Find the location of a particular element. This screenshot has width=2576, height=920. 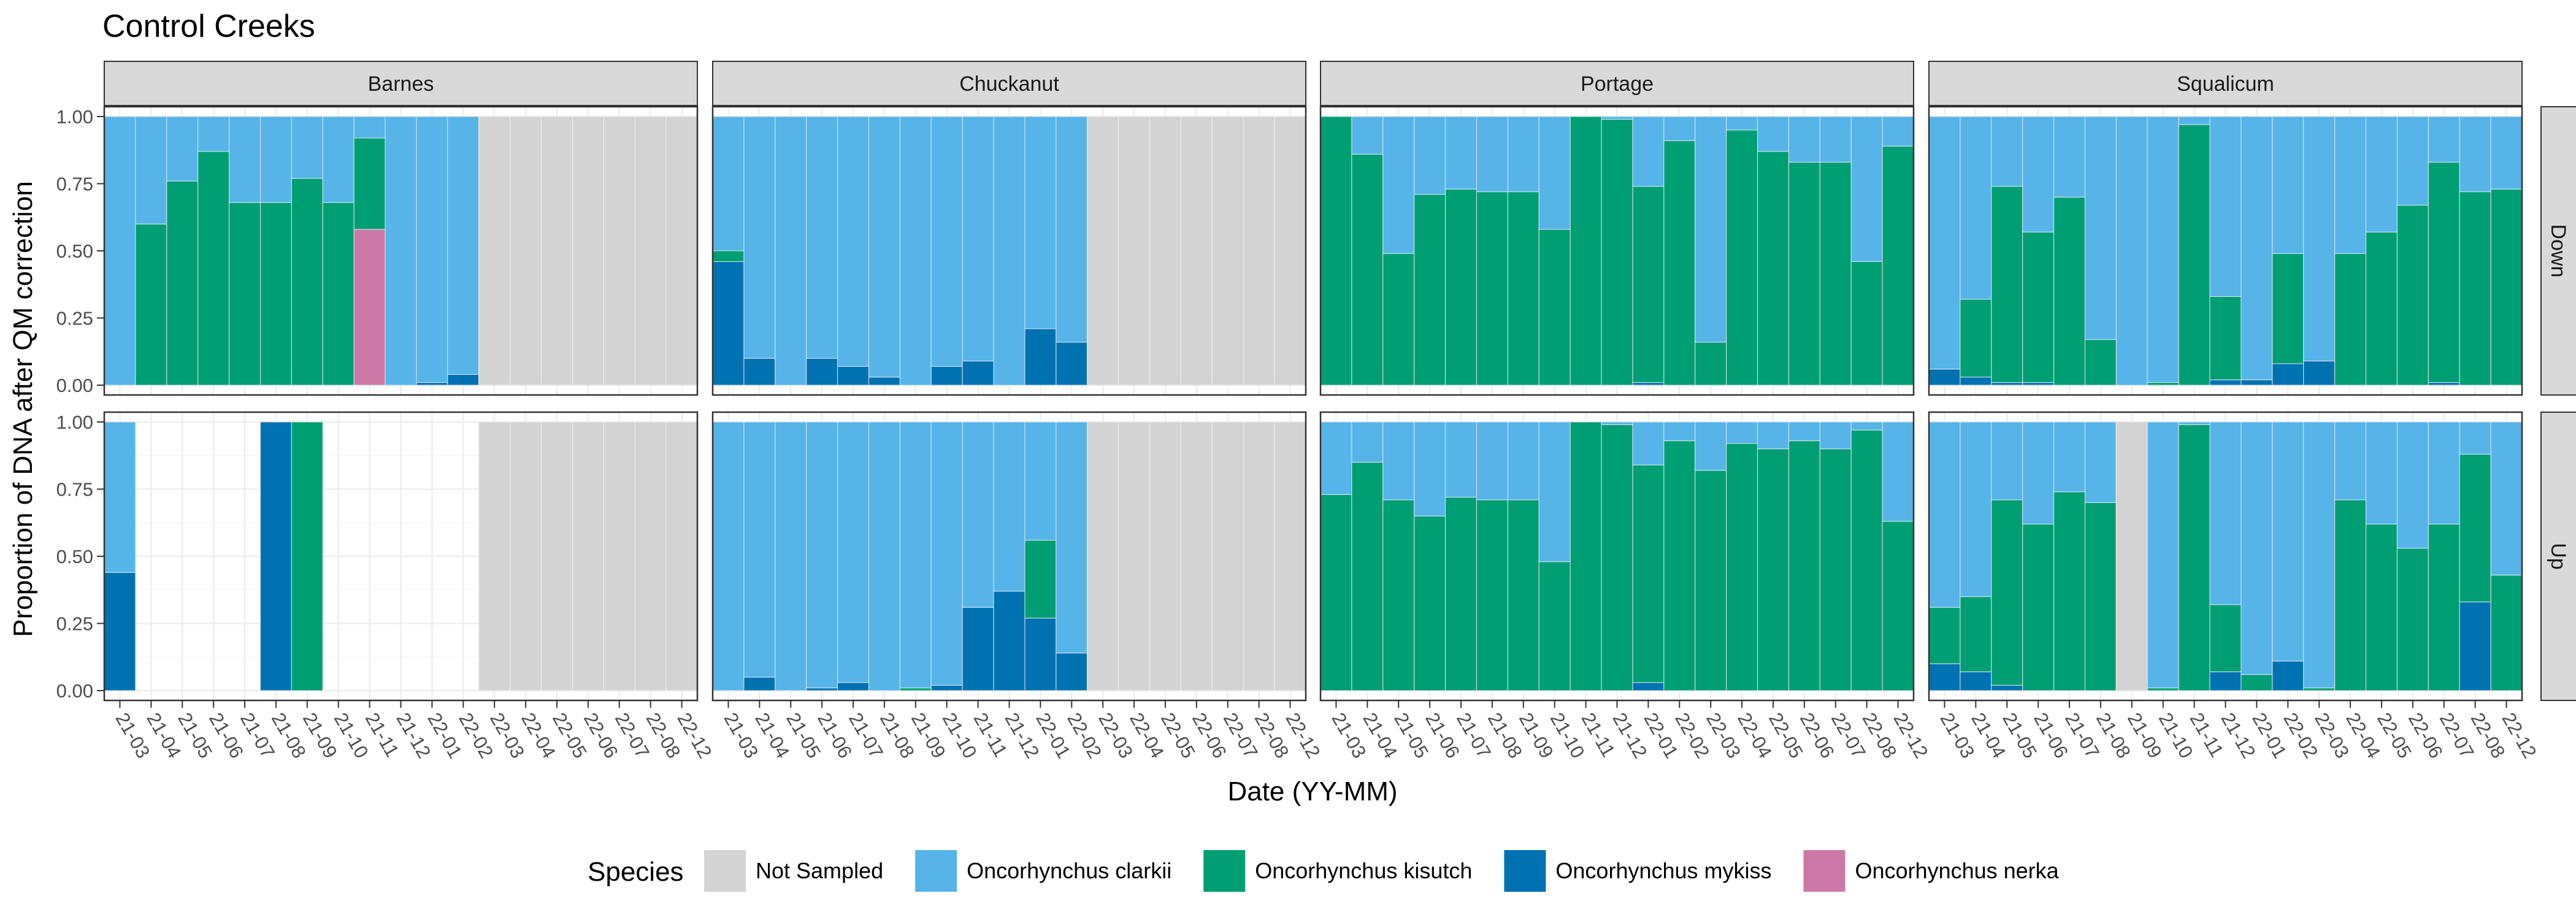

bar-barnes-up-21-09-kisutch is located at coordinates (307, 556).